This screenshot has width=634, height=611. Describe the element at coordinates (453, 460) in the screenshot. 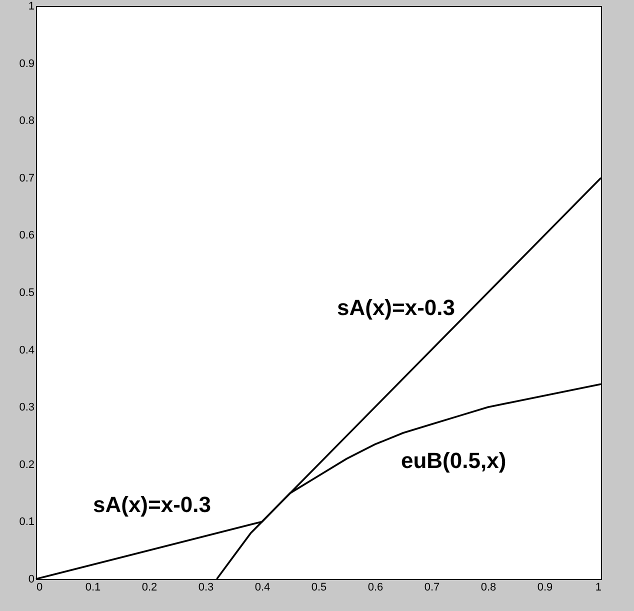

I see `annotation: euB(0.5,x)` at that location.